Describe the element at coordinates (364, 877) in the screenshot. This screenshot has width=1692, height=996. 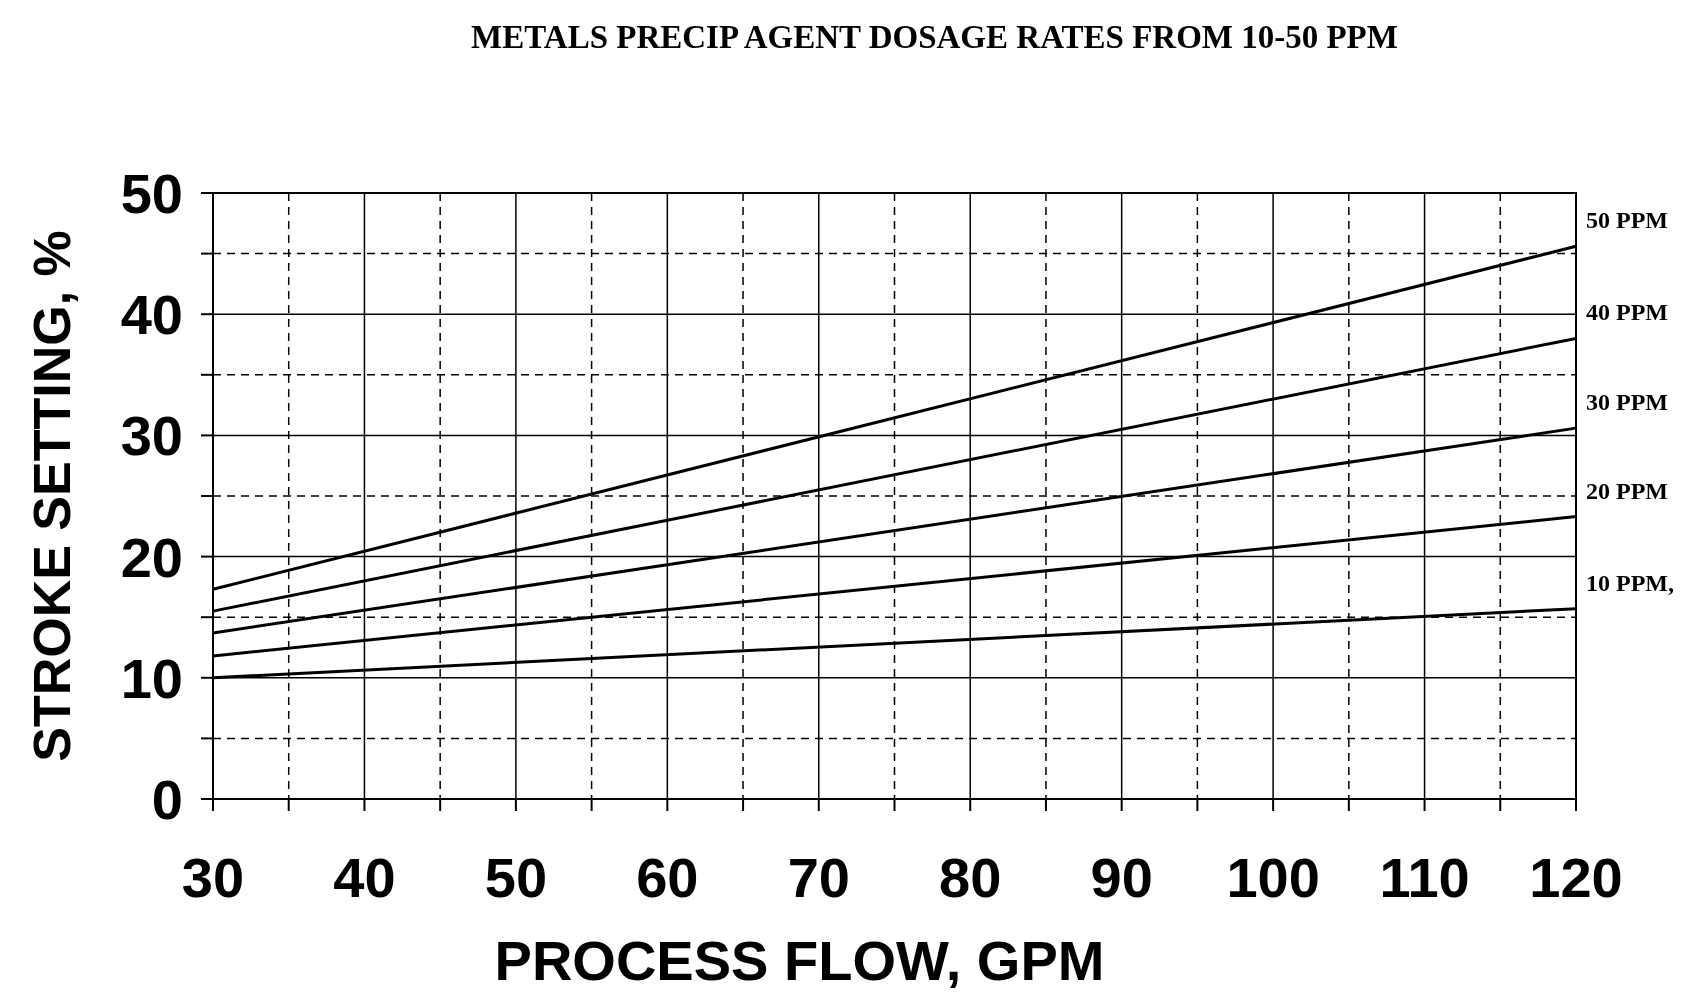
I see `x-tick-label: 40` at that location.